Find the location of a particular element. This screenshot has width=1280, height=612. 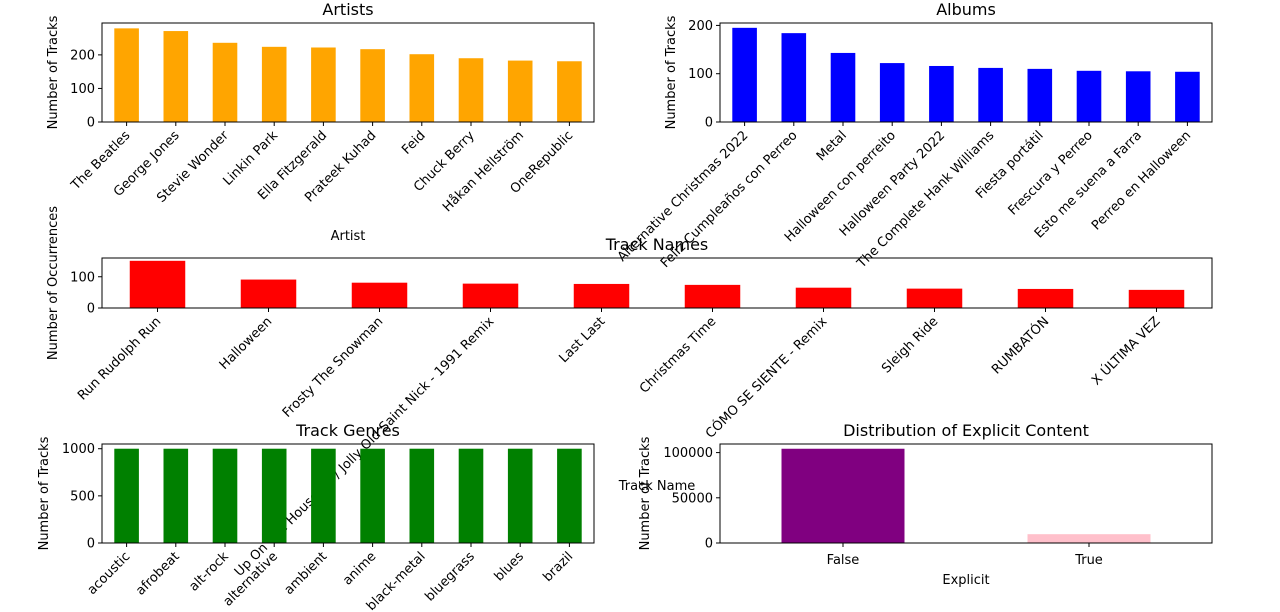

chart-title: Track Names is located at coordinates (657, 244).